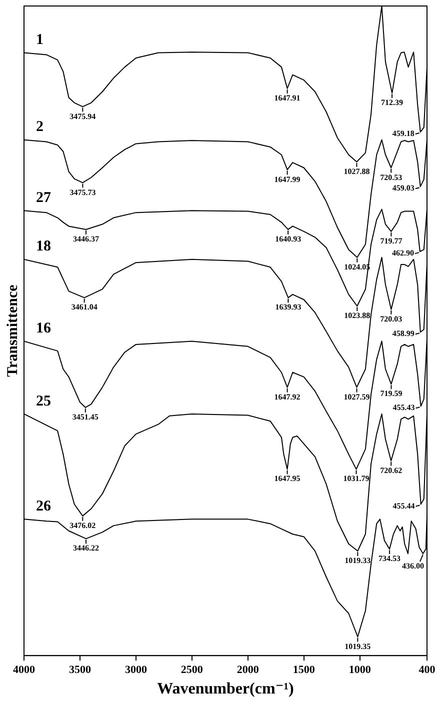  Describe the element at coordinates (391, 393) in the screenshot. I see `annotation: 719.59` at that location.